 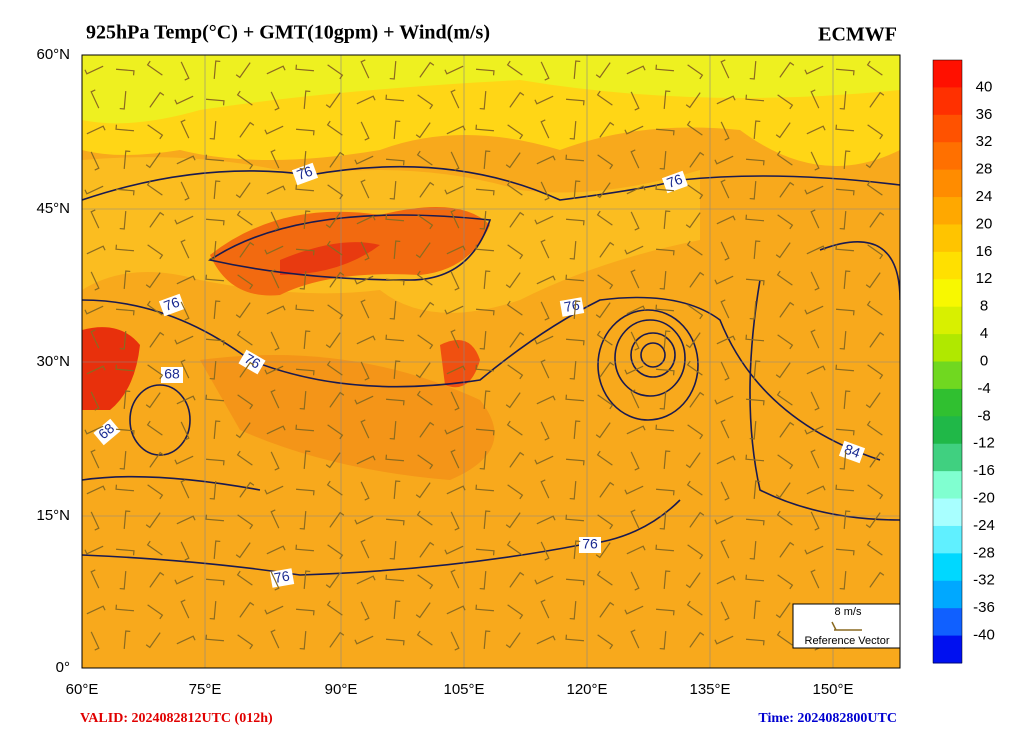 I want to click on field-hot-china, so click(x=460, y=364).